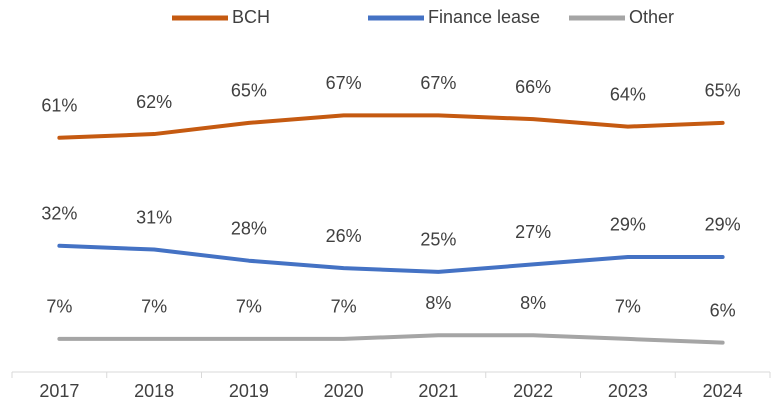 The height and width of the screenshot is (406, 778). Describe the element at coordinates (59, 106) in the screenshot. I see `data-label: 61%` at that location.